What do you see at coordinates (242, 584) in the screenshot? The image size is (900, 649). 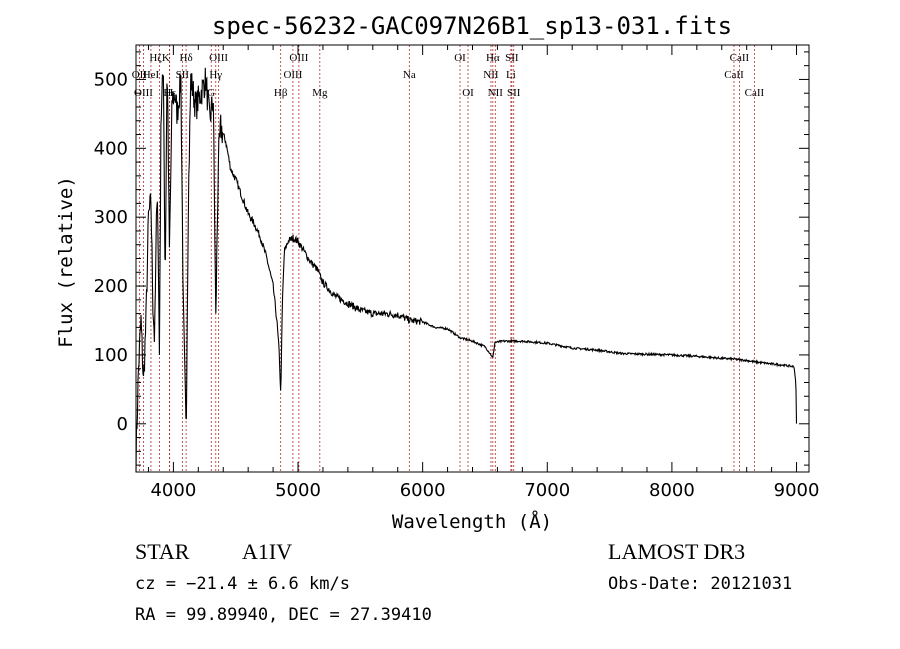 I see `redshift-cz: cz = −21.4 ± 6.6 km/s` at bounding box center [242, 584].